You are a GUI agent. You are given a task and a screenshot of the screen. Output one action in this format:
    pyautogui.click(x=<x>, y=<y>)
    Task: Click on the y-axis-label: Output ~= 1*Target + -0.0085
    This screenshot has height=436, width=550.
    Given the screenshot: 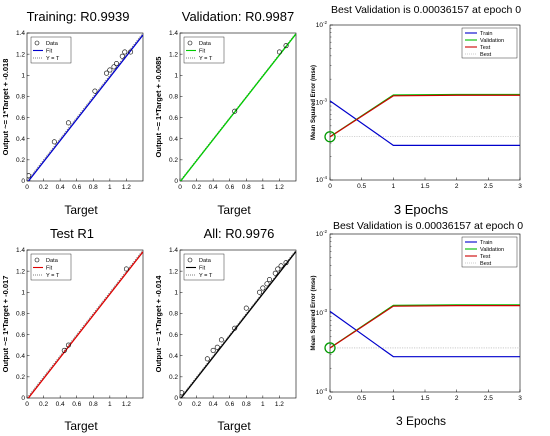 What is the action you would take?
    pyautogui.click(x=158, y=107)
    